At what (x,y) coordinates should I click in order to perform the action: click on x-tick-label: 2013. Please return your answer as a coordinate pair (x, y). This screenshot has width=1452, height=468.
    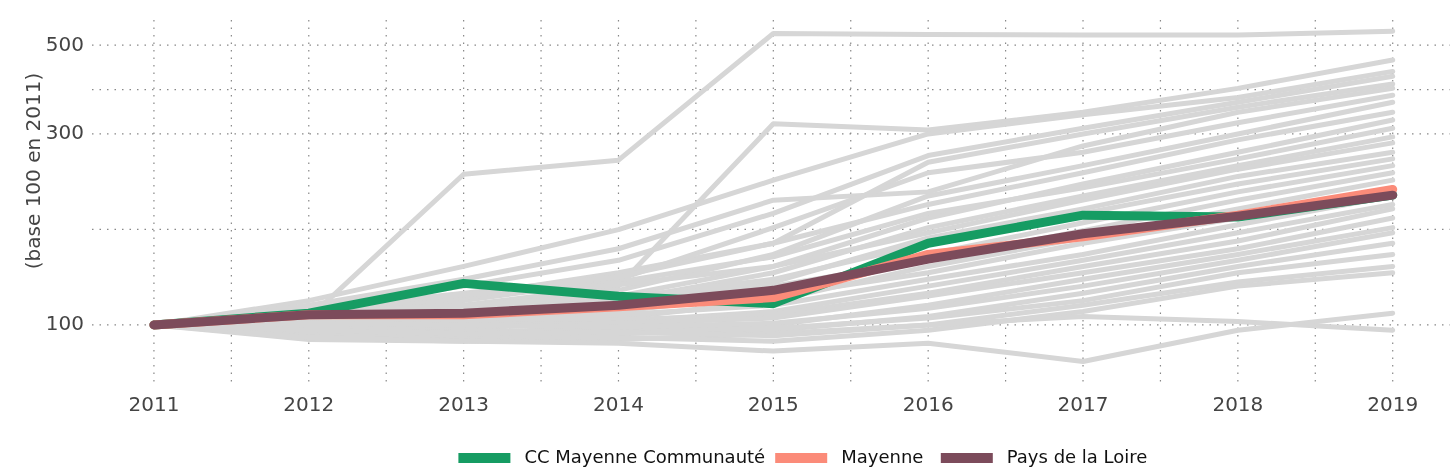
    Looking at the image, I should click on (464, 403).